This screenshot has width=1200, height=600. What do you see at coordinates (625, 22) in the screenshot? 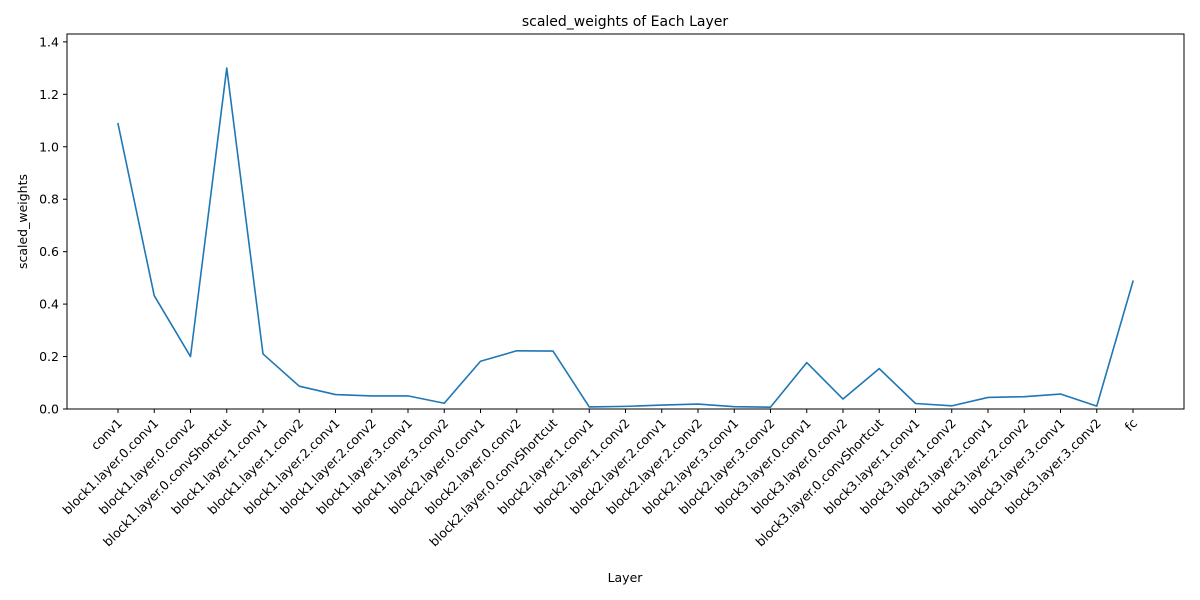
I see `chart-title: scaled_weights of Each Layer` at bounding box center [625, 22].